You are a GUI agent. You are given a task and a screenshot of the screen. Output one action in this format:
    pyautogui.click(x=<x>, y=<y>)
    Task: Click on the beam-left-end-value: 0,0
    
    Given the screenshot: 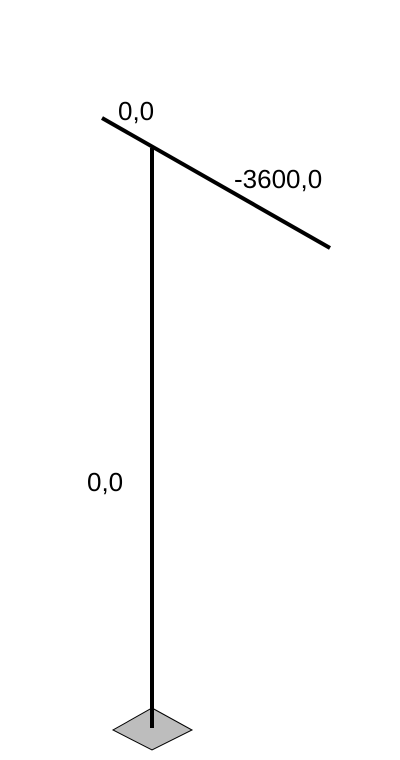 What is the action you would take?
    pyautogui.click(x=136, y=111)
    